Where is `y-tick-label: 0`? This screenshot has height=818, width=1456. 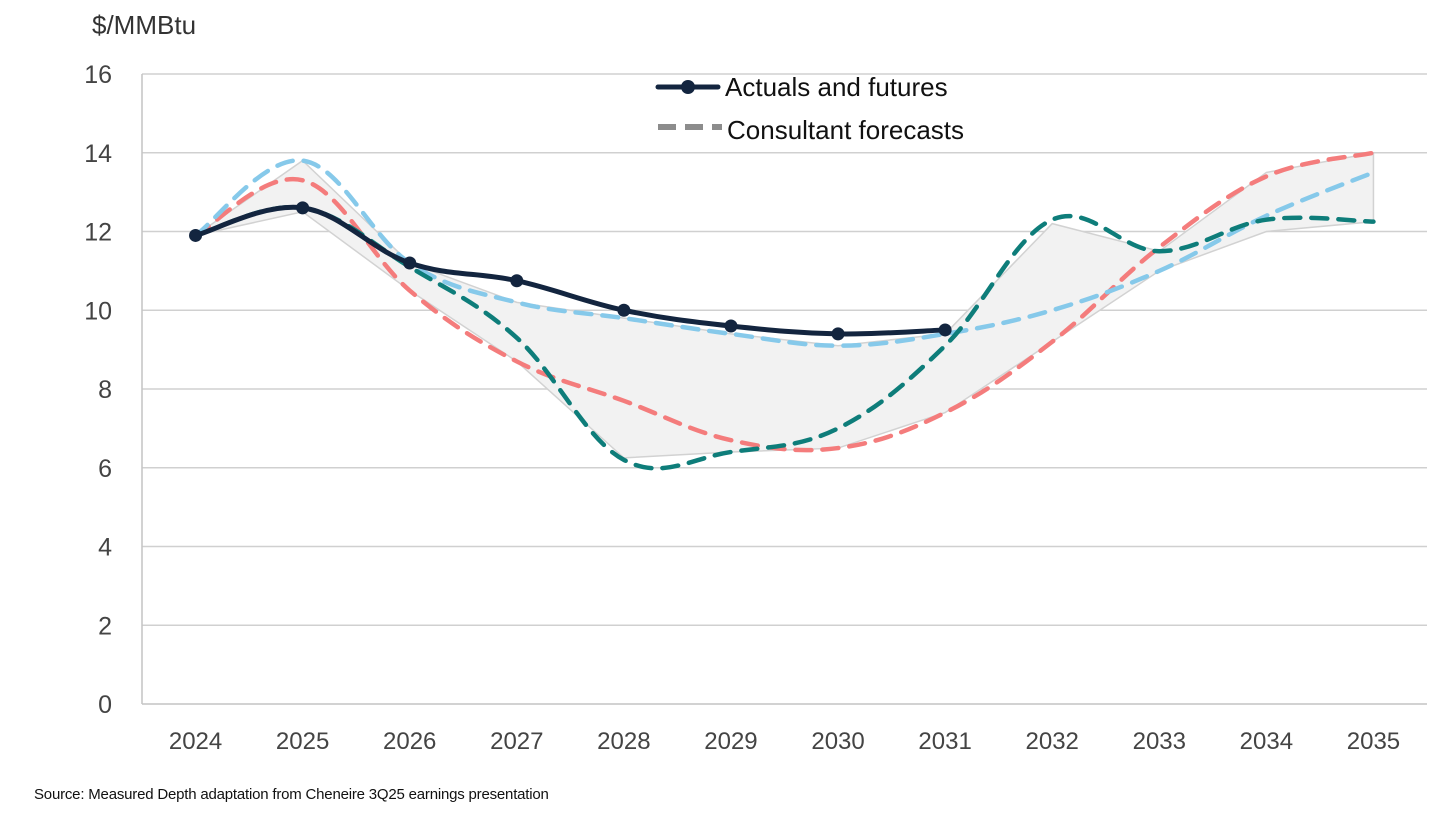
y-tick-label: 0 is located at coordinates (105, 705).